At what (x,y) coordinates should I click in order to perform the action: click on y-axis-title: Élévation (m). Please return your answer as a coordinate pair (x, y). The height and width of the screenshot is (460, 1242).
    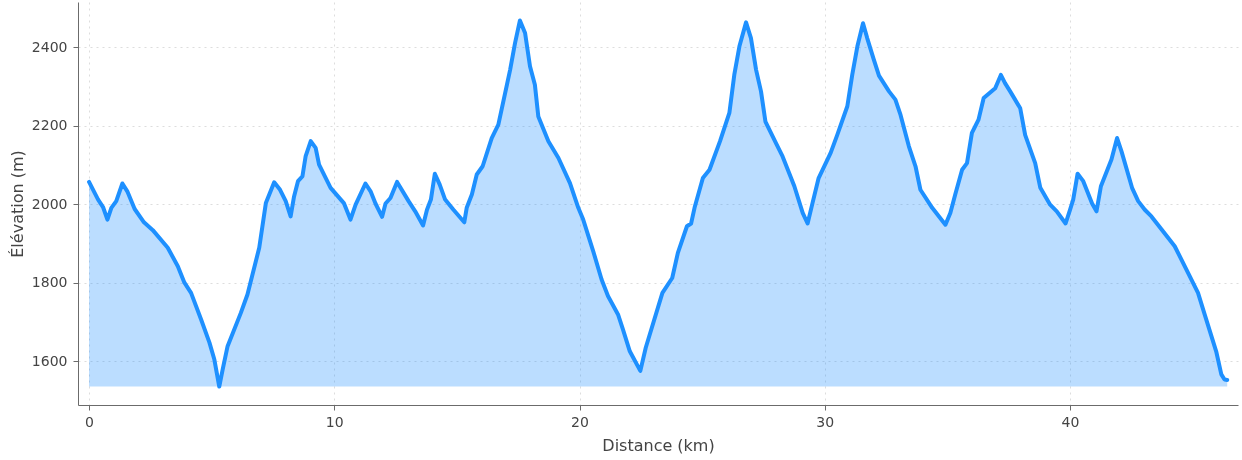
    Looking at the image, I should click on (17, 204).